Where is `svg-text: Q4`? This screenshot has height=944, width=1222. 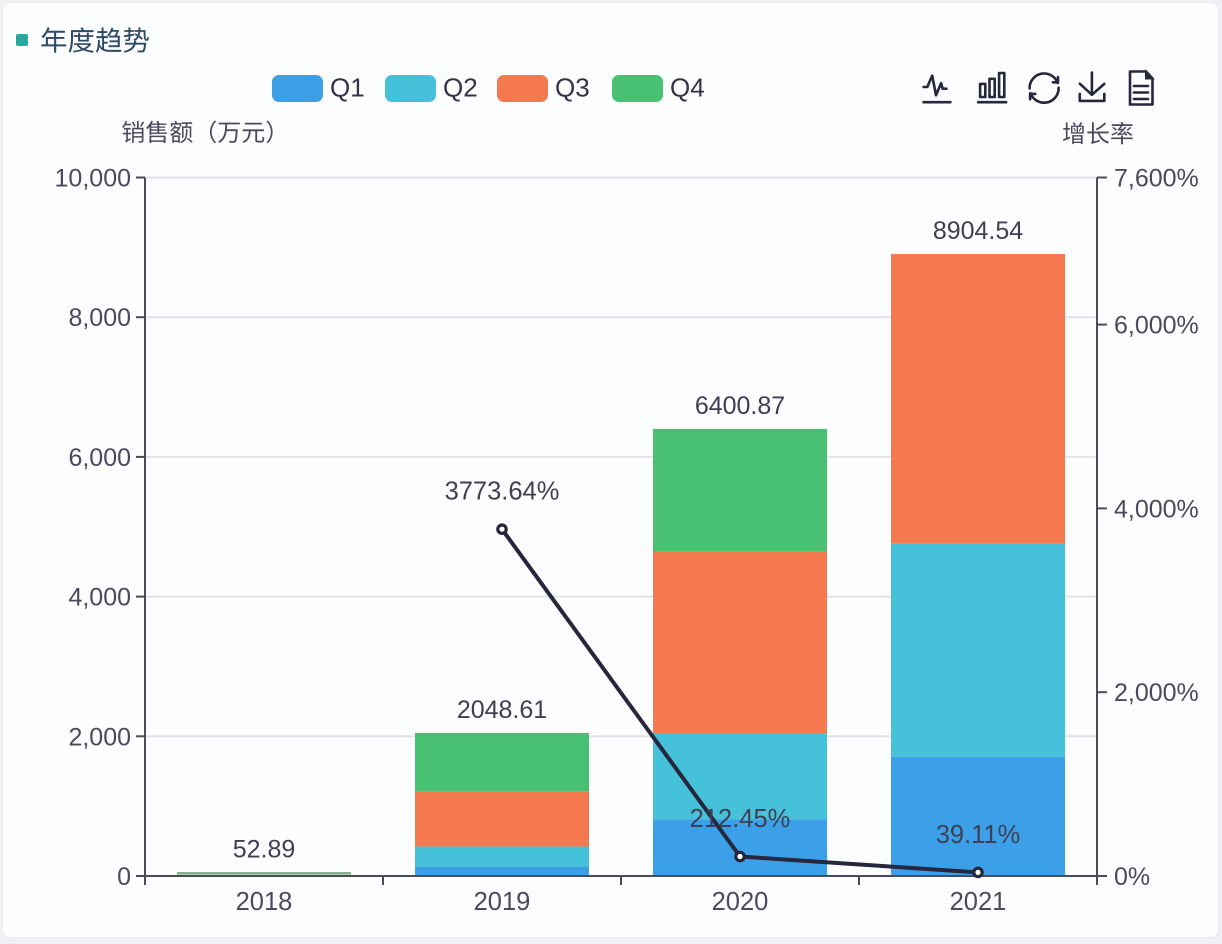
svg-text: Q4 is located at coordinates (687, 88).